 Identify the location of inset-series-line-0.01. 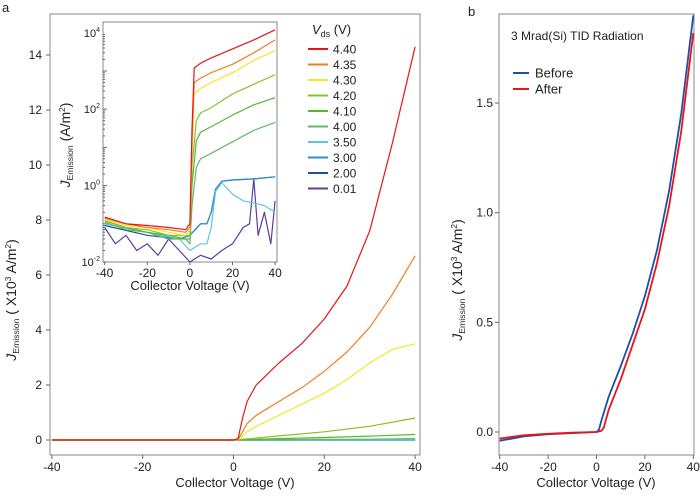
(190, 220).